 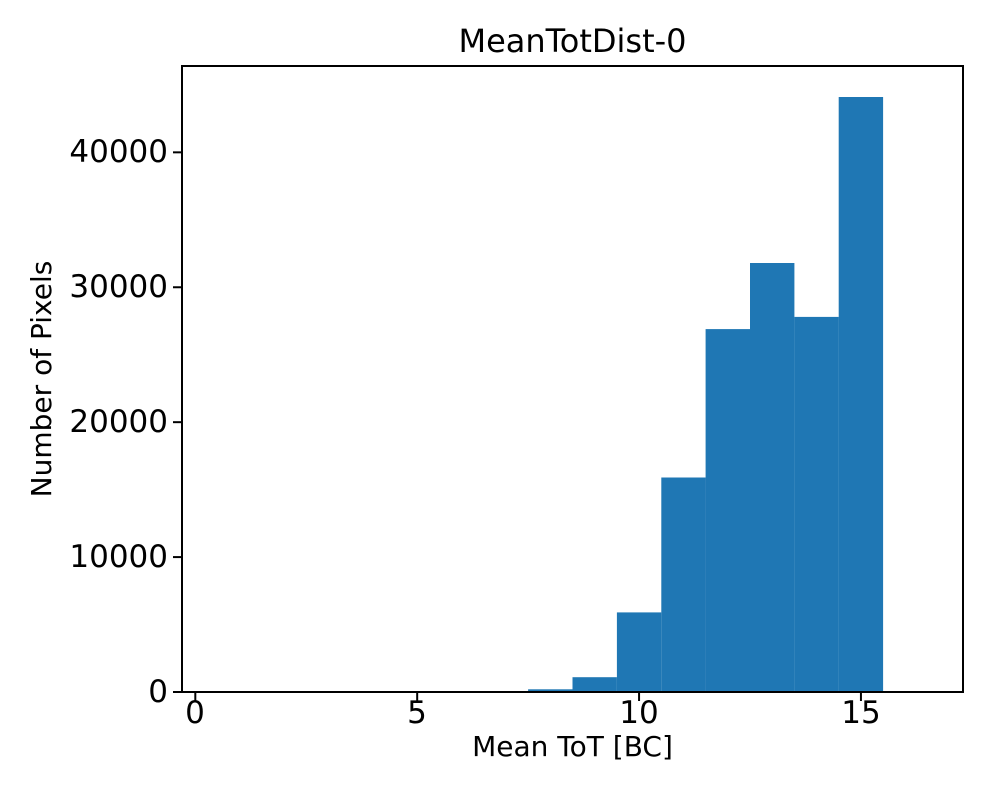 I want to click on x-tick-label: 5, so click(x=417, y=713).